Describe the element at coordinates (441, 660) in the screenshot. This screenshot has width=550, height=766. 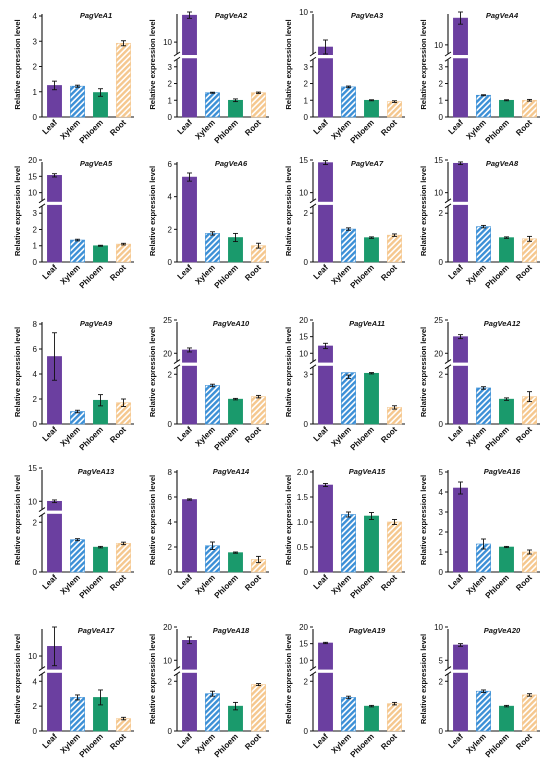
I see `y-tick-label: 5` at that location.